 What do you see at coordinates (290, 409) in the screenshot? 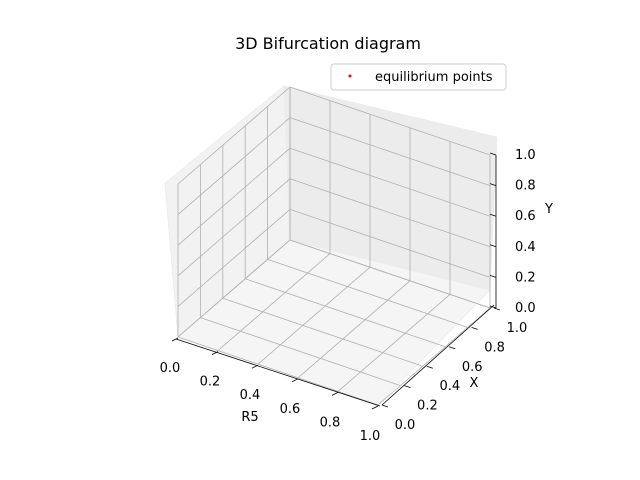
I see `x-tick-label: 0.6` at bounding box center [290, 409].